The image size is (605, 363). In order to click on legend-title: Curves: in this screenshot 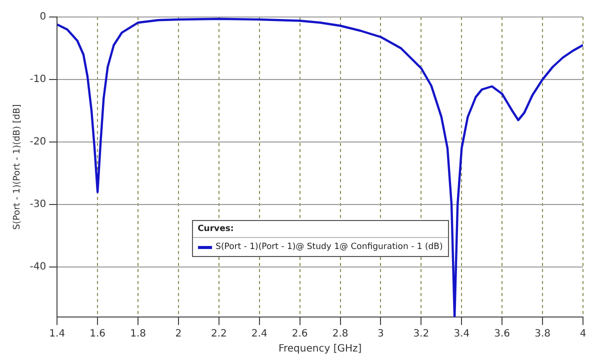, I will do `click(320, 229)`.